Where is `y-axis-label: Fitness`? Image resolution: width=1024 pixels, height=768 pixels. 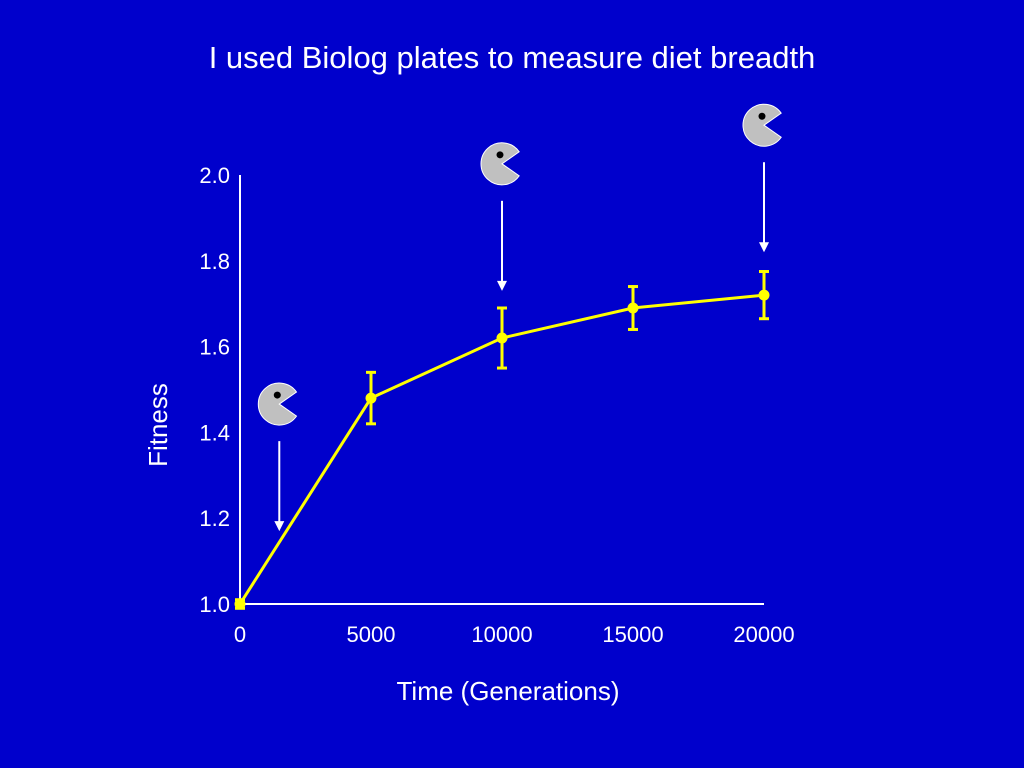 y-axis-label: Fitness is located at coordinates (158, 425).